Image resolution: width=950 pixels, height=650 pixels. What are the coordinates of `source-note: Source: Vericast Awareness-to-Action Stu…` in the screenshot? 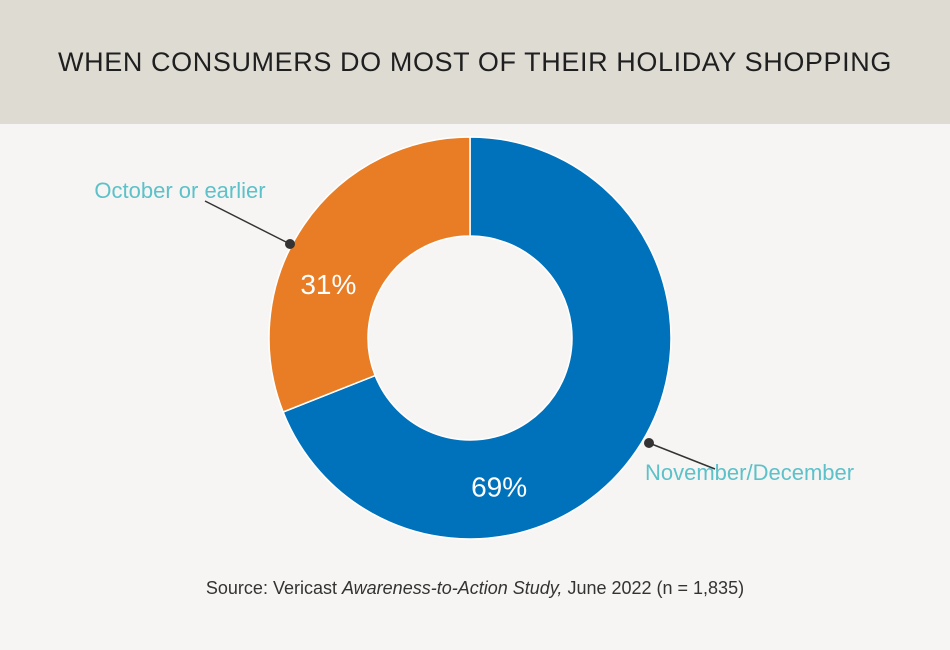 It's located at (475, 588).